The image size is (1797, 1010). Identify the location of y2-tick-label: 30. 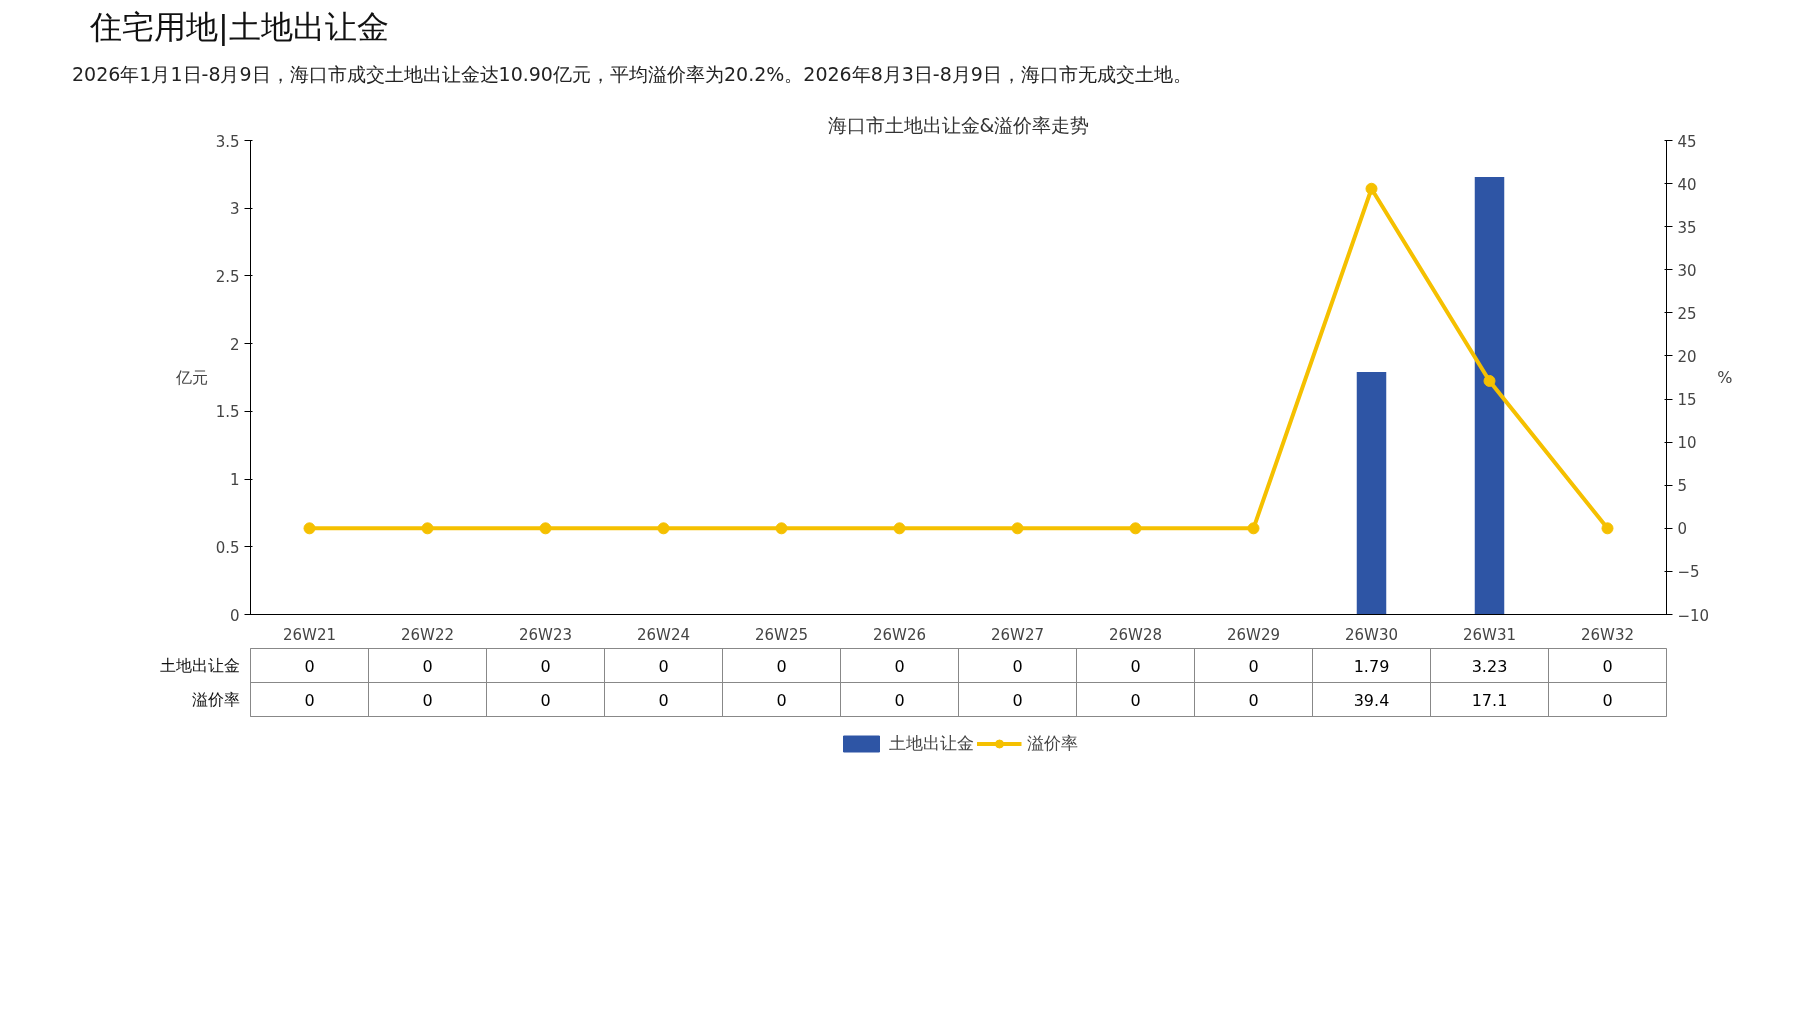
(1687, 270).